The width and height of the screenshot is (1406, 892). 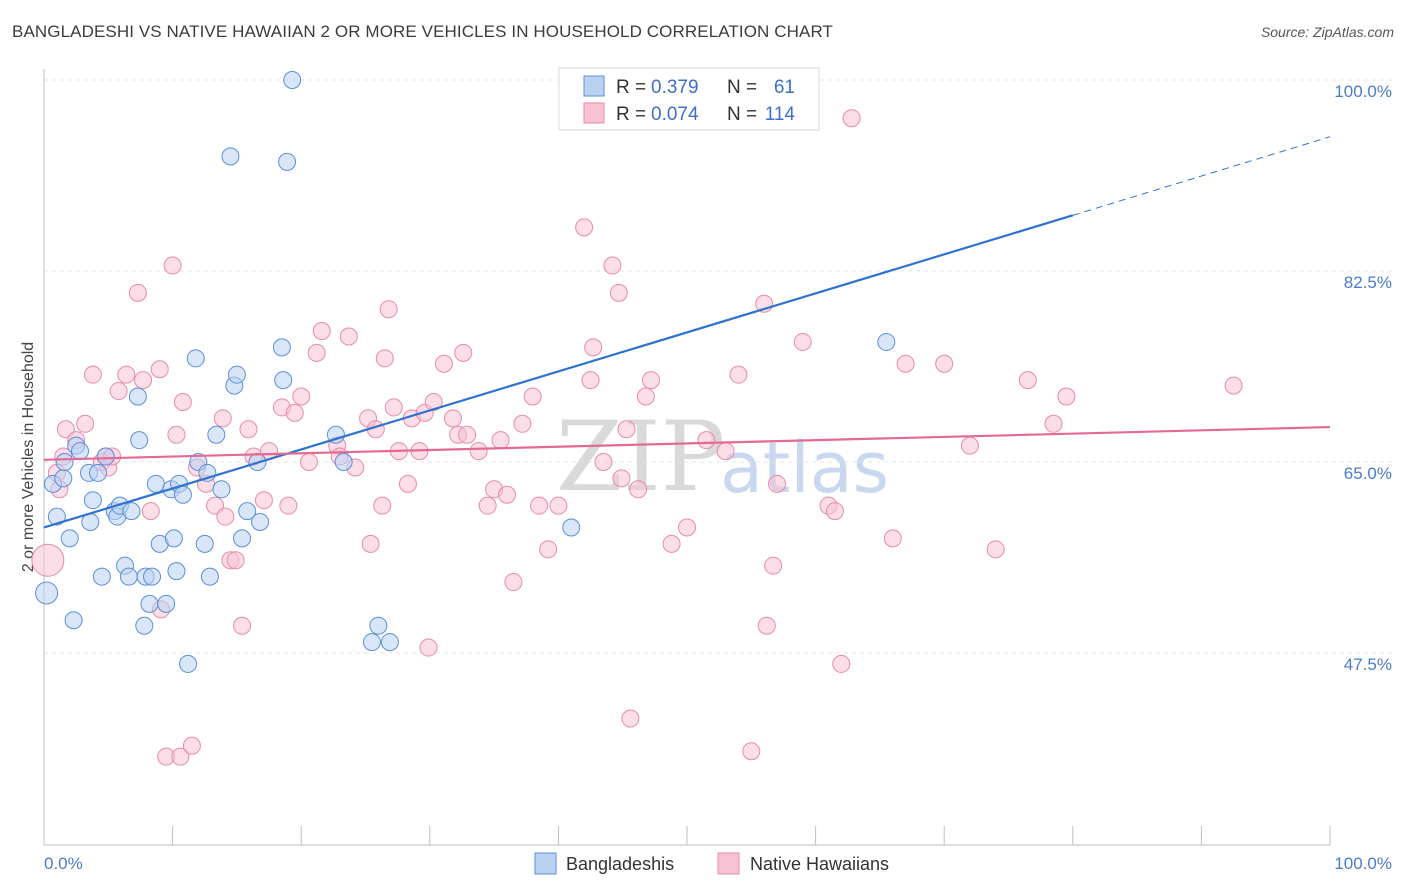 What do you see at coordinates (687, 835) in the screenshot?
I see `x-ticks` at bounding box center [687, 835].